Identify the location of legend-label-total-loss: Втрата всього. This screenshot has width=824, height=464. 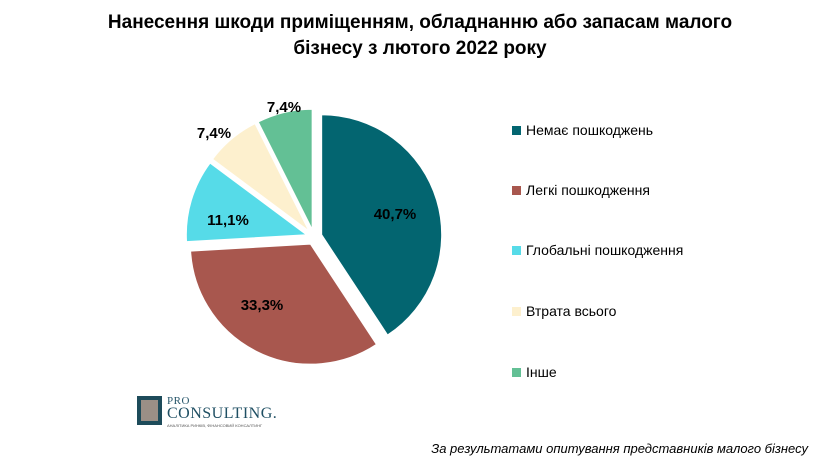
(571, 311).